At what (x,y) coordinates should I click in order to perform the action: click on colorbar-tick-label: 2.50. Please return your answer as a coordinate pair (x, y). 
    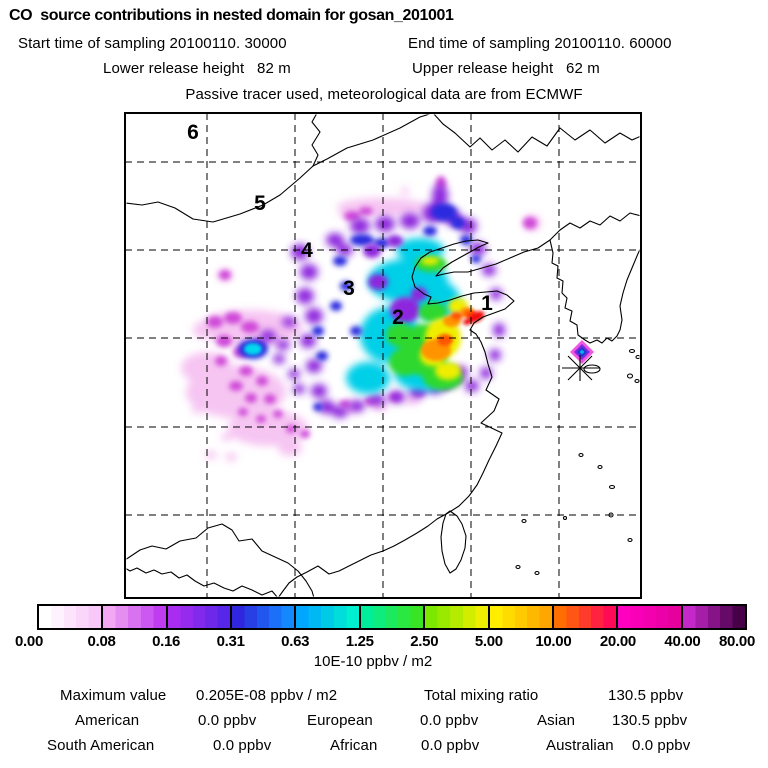
    Looking at the image, I should click on (424, 641).